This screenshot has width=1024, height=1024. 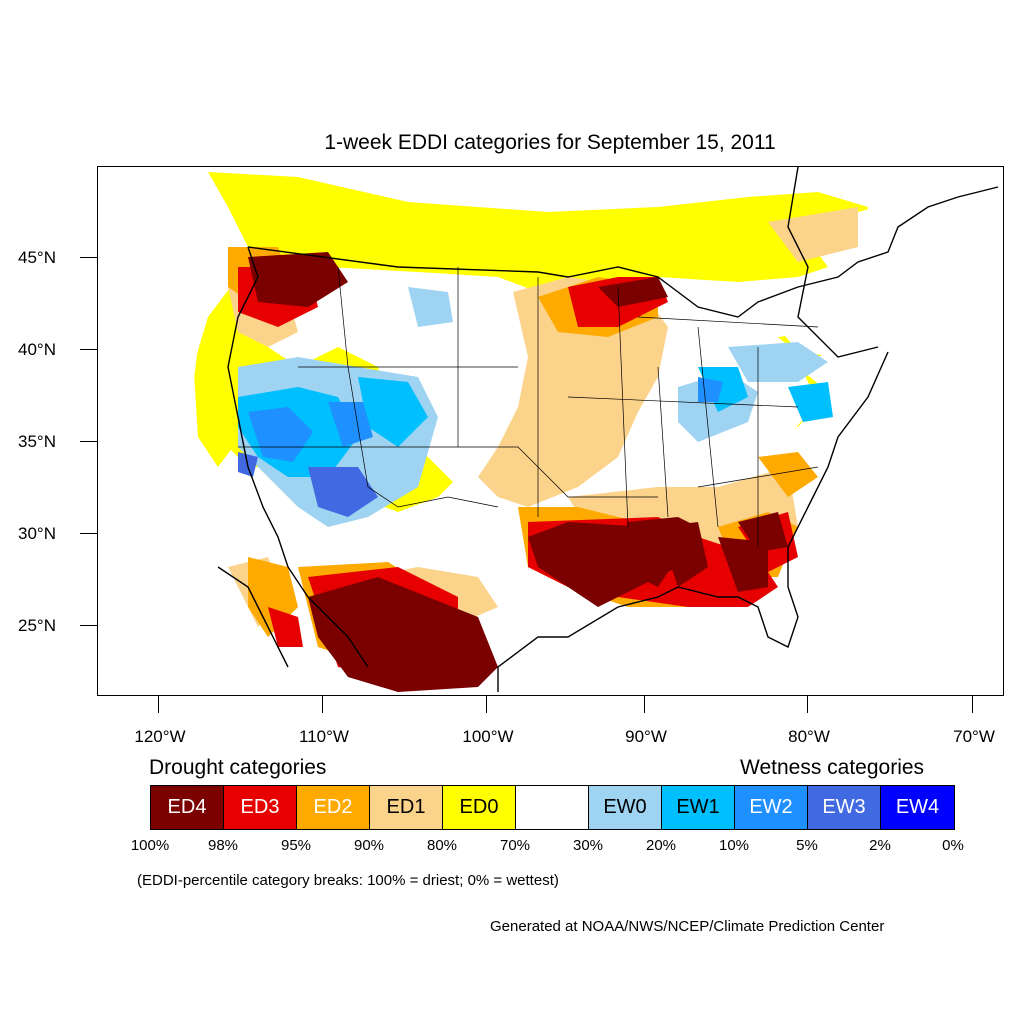 What do you see at coordinates (734, 845) in the screenshot?
I see `percentile-break-label: 10%` at bounding box center [734, 845].